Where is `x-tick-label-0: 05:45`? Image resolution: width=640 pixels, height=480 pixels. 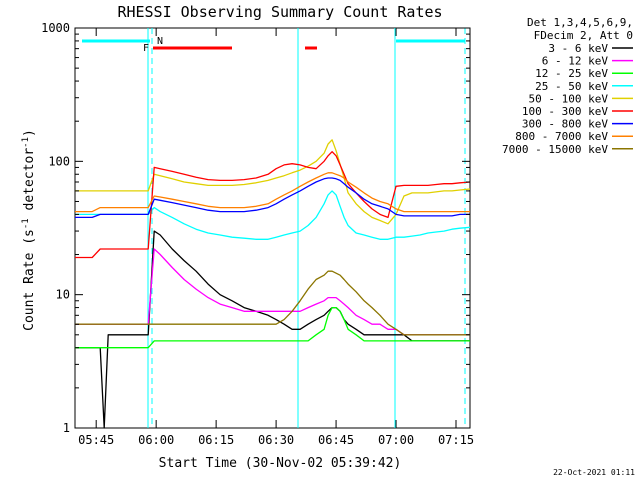
x-tick-label-0: 05:45 is located at coordinates (96, 440).